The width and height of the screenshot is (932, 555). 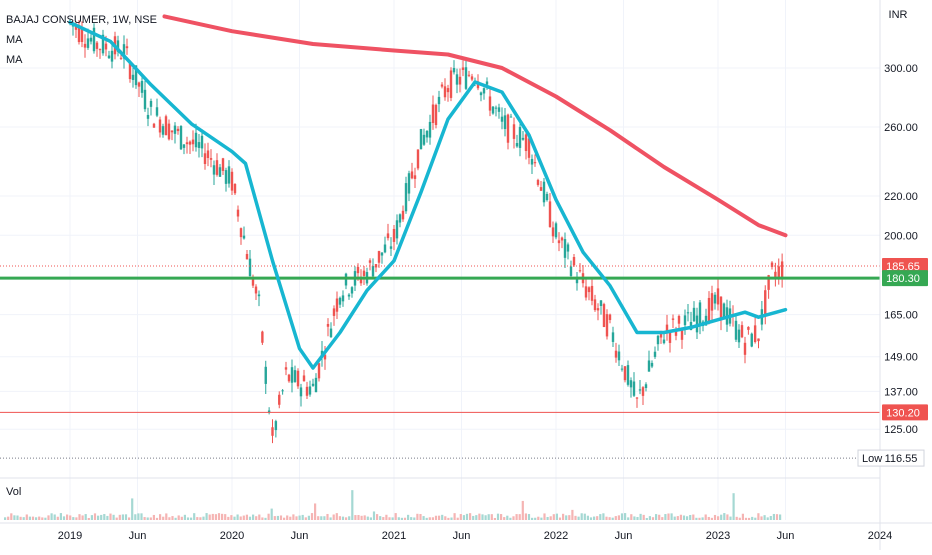 What do you see at coordinates (81, 20) in the screenshot?
I see `symbol-title: BAJAJ CONSUMER, 1W, NSE` at bounding box center [81, 20].